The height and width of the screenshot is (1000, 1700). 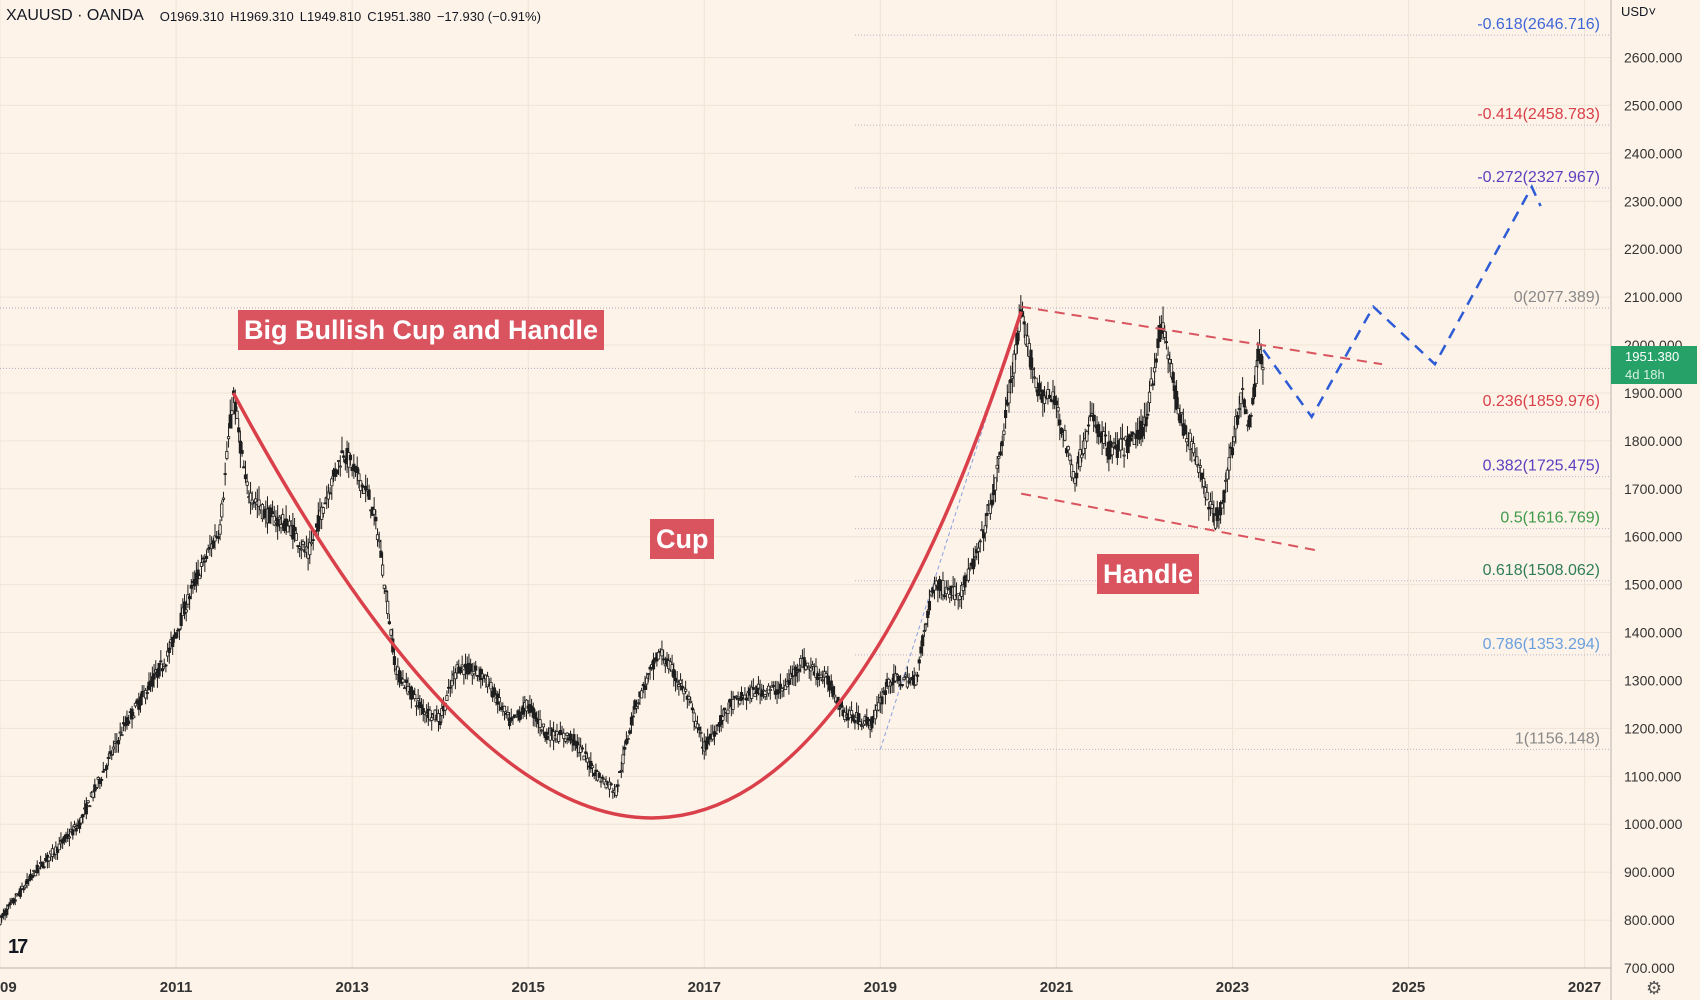 I want to click on symbol-name: XAUUSD · OANDA, so click(x=75, y=15).